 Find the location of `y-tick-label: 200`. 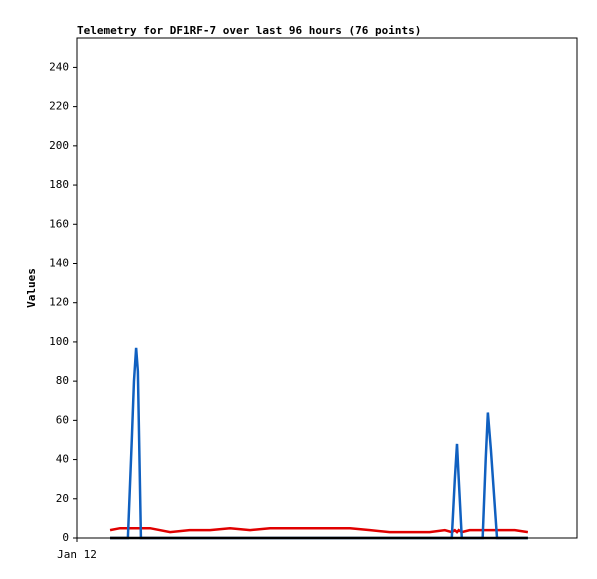

y-tick-label: 200 is located at coordinates (59, 145).